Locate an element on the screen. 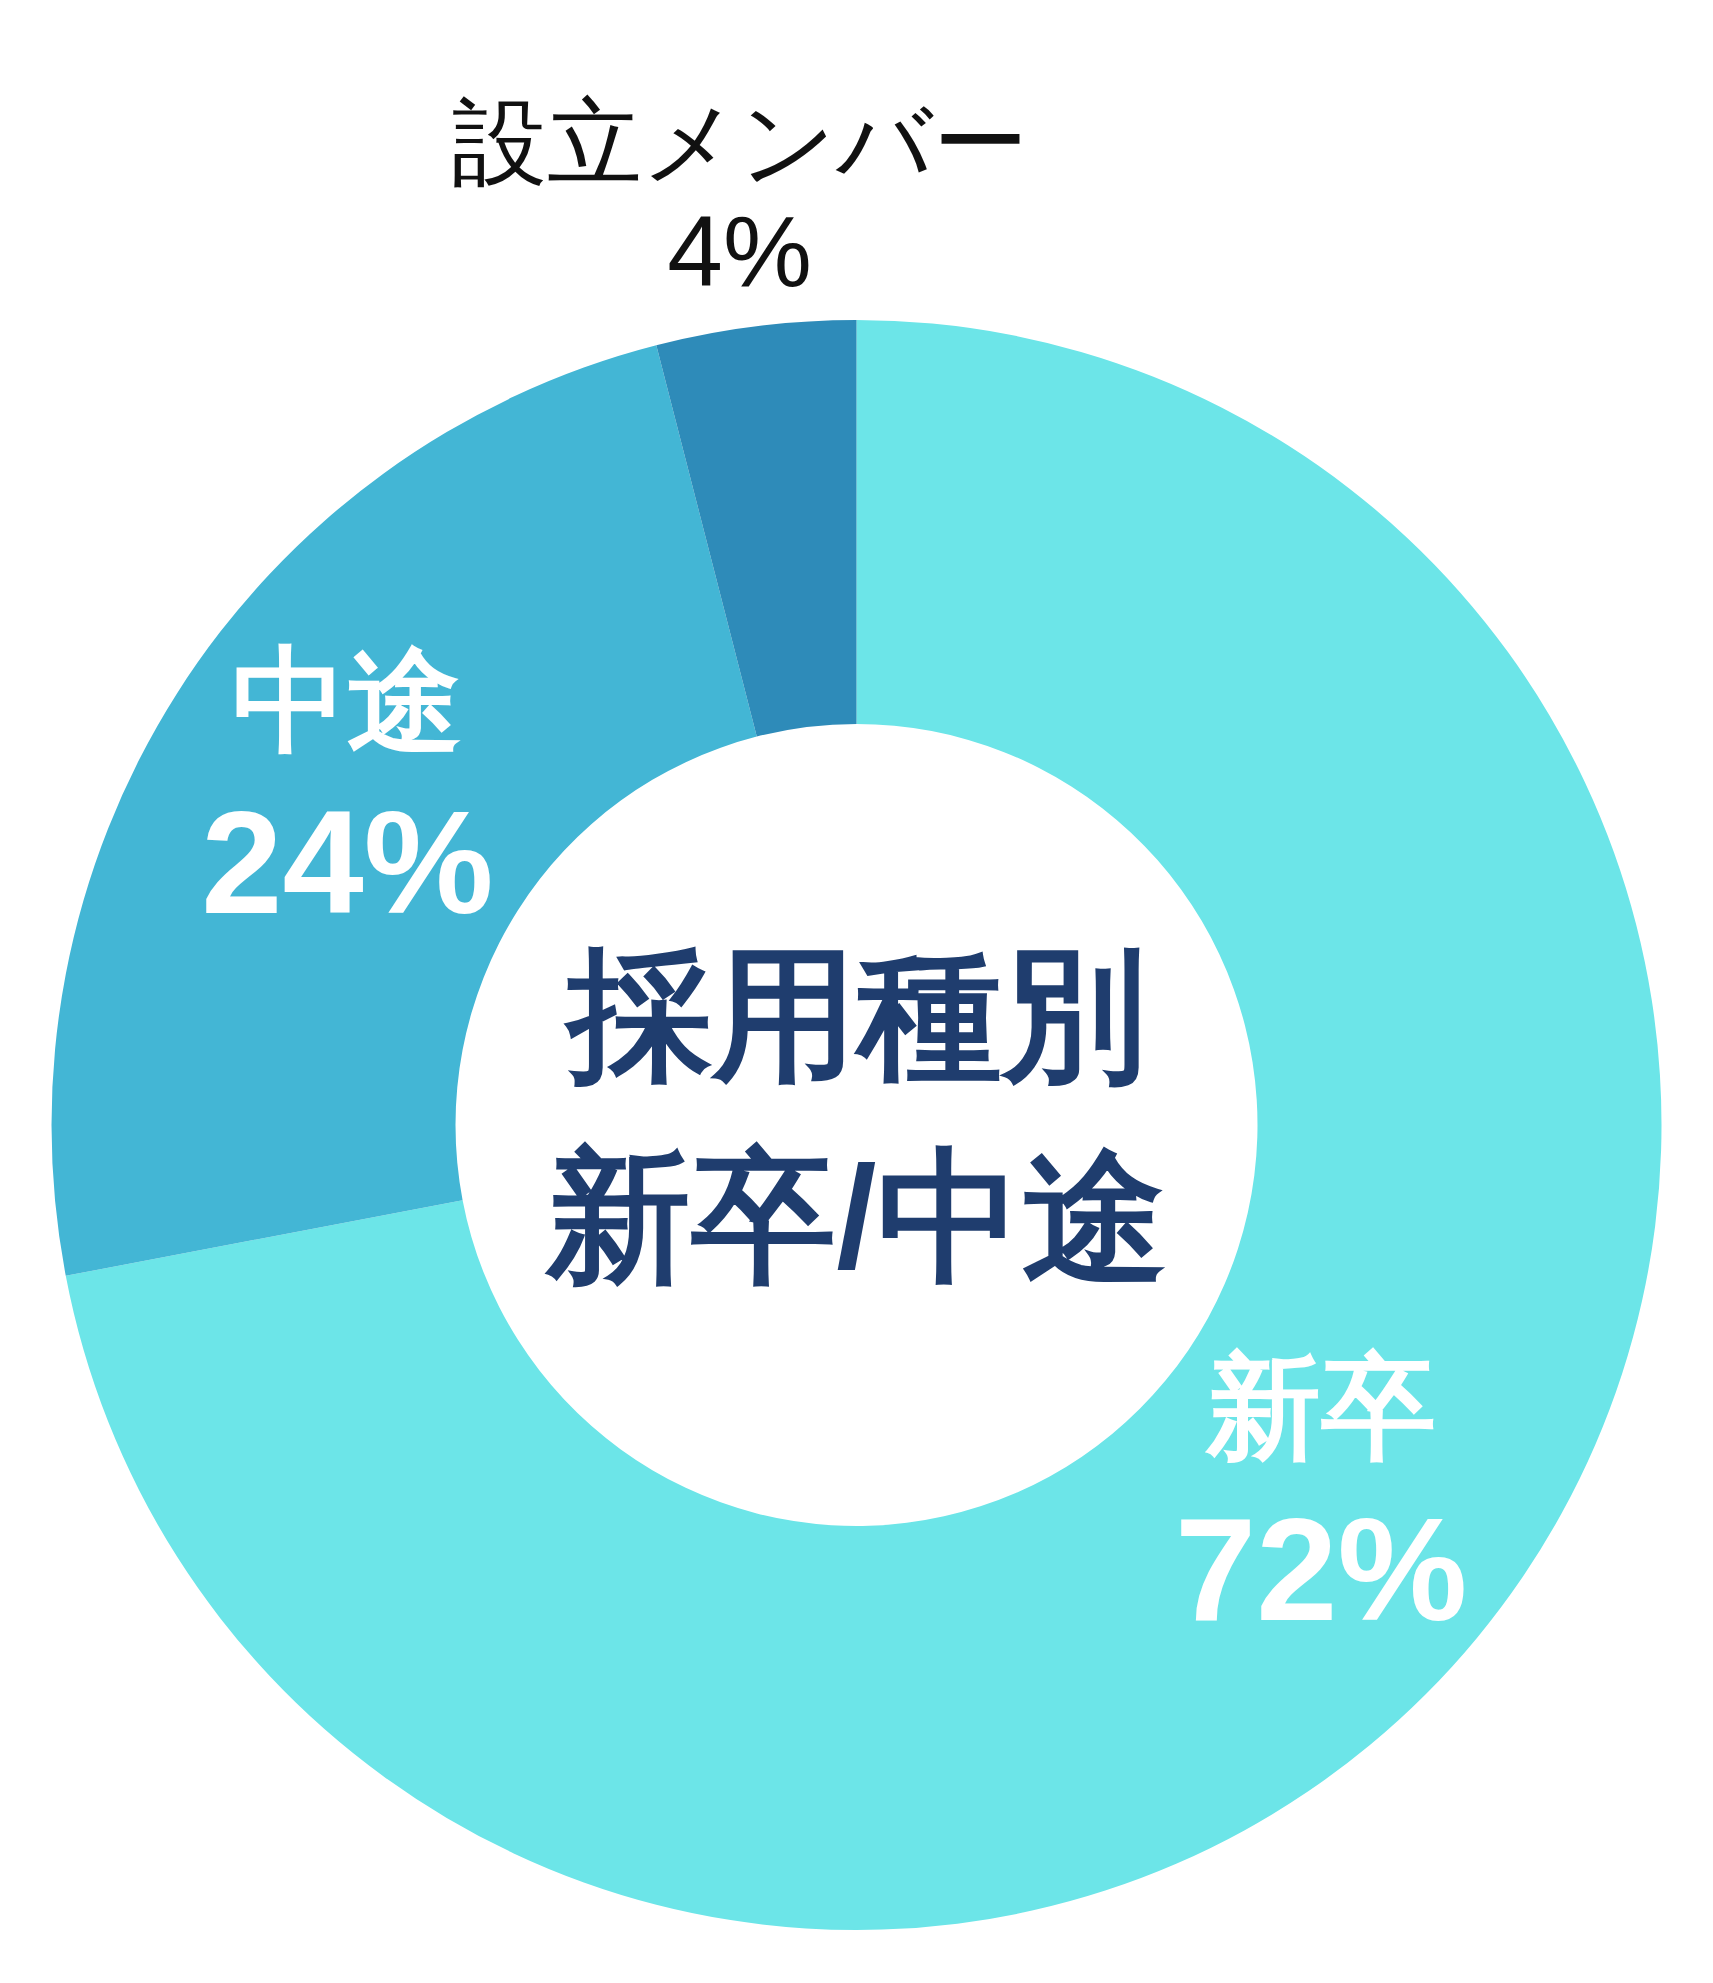 The height and width of the screenshot is (1983, 1713). data-label: 4% is located at coordinates (739, 251).